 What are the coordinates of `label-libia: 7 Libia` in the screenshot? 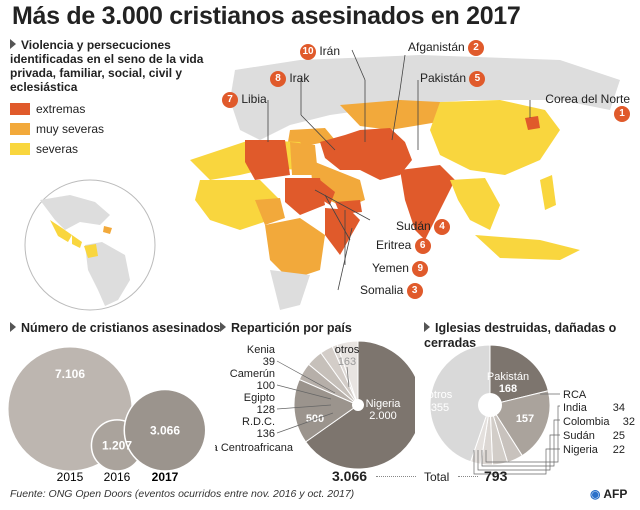 It's located at (244, 100).